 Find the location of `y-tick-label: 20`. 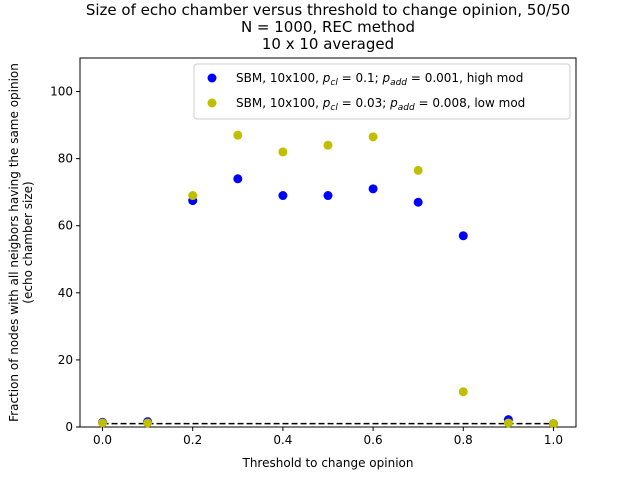

y-tick-label: 20 is located at coordinates (65, 360).